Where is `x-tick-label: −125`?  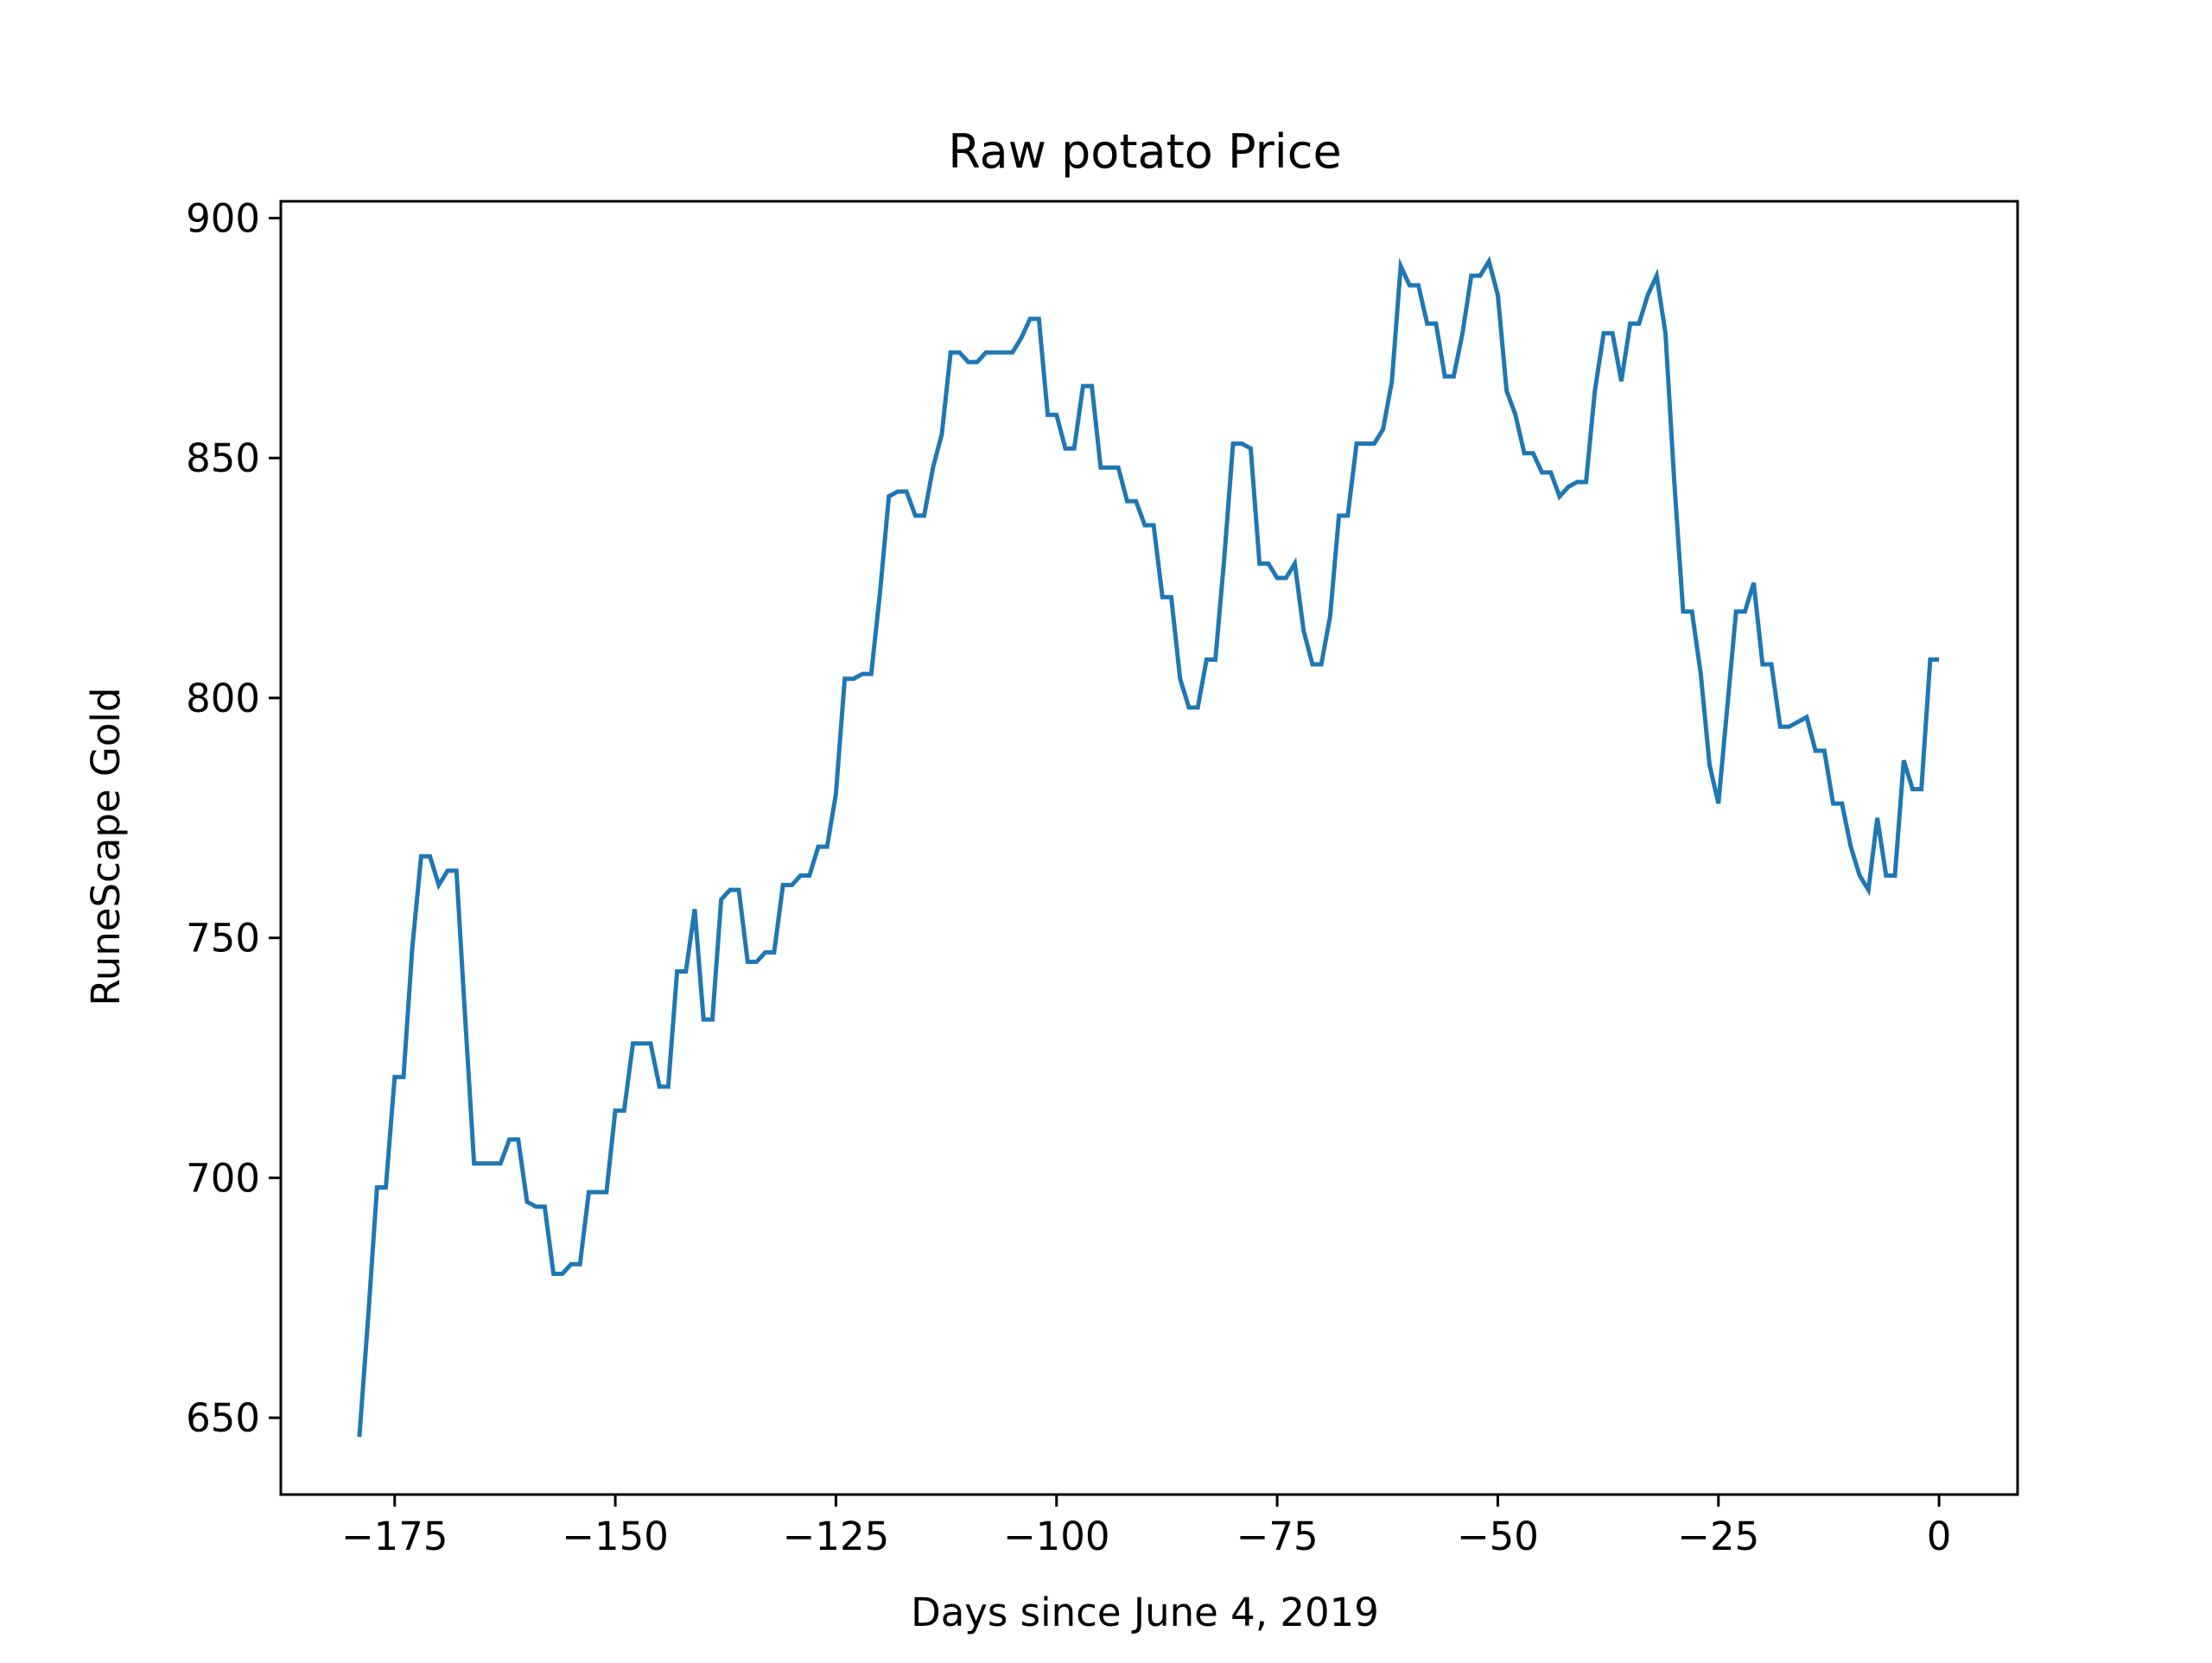
x-tick-label: −125 is located at coordinates (836, 1536).